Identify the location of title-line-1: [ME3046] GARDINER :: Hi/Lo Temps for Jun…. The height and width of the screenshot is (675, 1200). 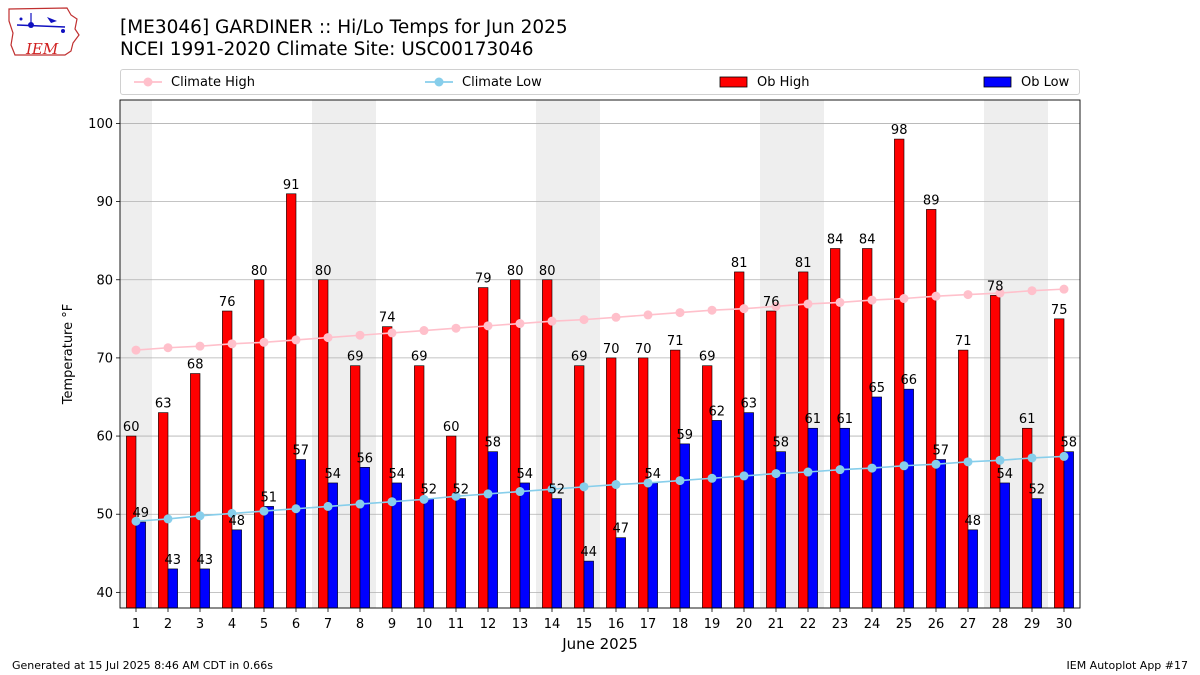
(344, 27).